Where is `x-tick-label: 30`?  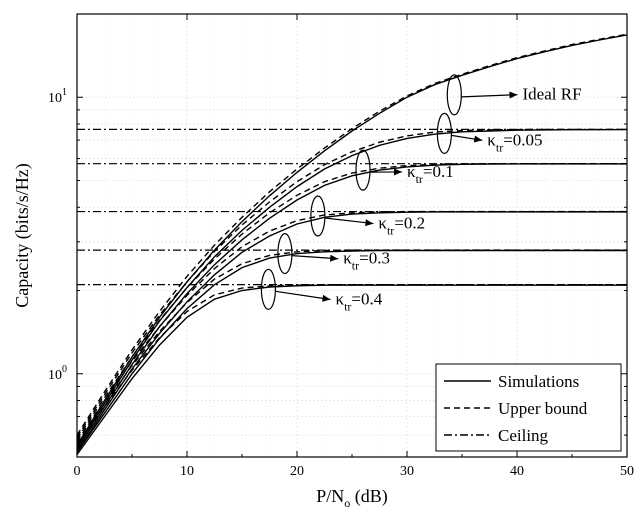 x-tick-label: 30 is located at coordinates (407, 471).